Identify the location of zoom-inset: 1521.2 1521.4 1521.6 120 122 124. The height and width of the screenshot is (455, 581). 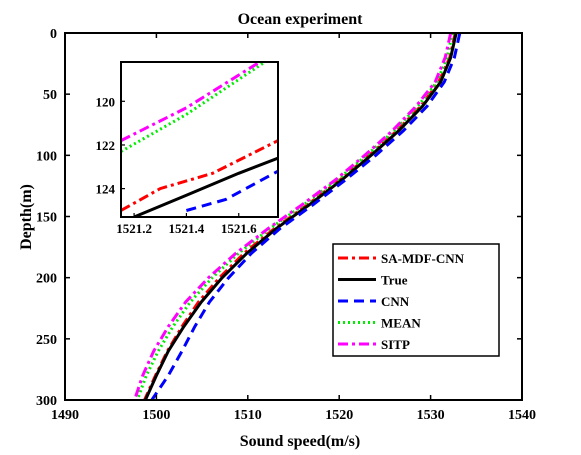
(187, 148).